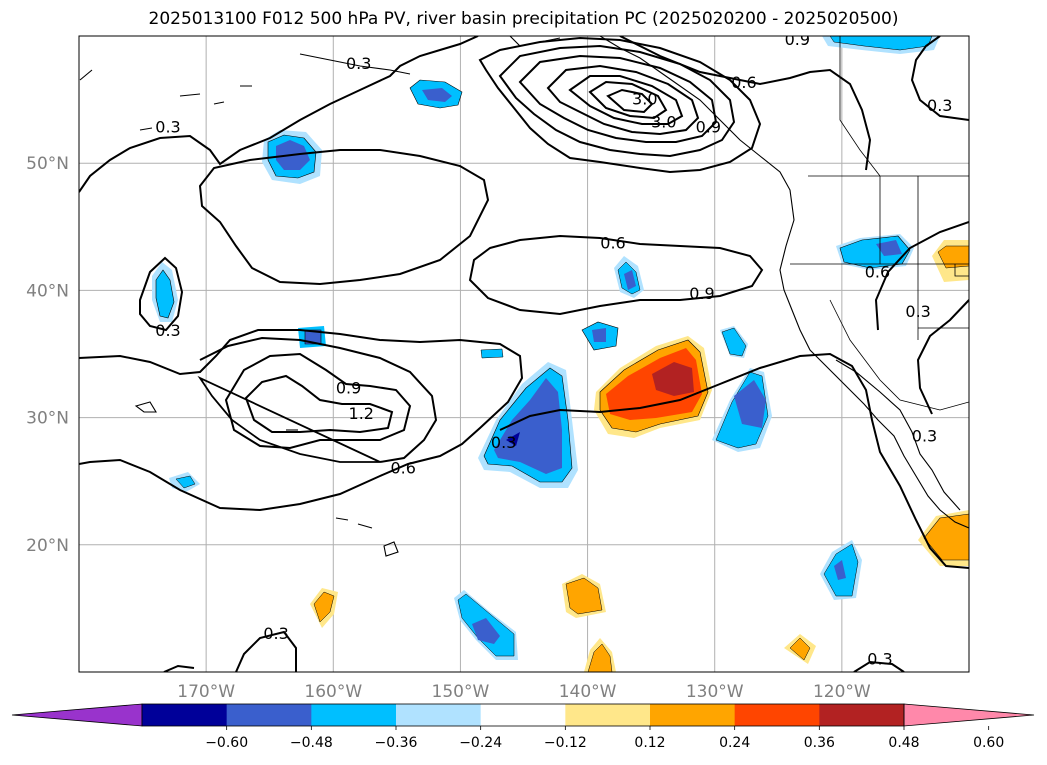 The image size is (1047, 765). Describe the element at coordinates (47, 164) in the screenshot. I see `lat-tick-label: 50°N` at that location.